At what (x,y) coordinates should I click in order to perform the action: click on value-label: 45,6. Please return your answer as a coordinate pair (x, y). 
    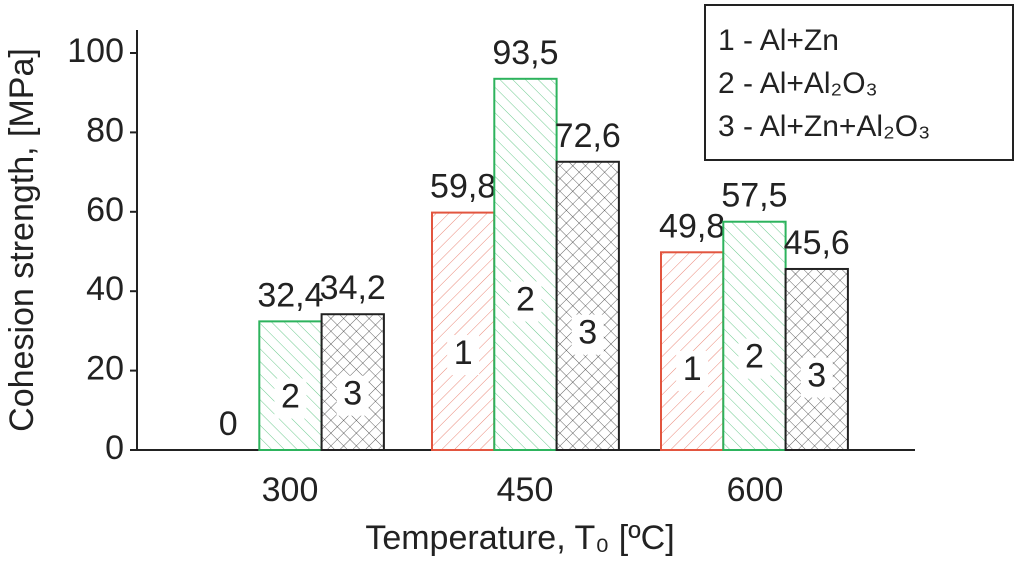
    Looking at the image, I should click on (817, 243).